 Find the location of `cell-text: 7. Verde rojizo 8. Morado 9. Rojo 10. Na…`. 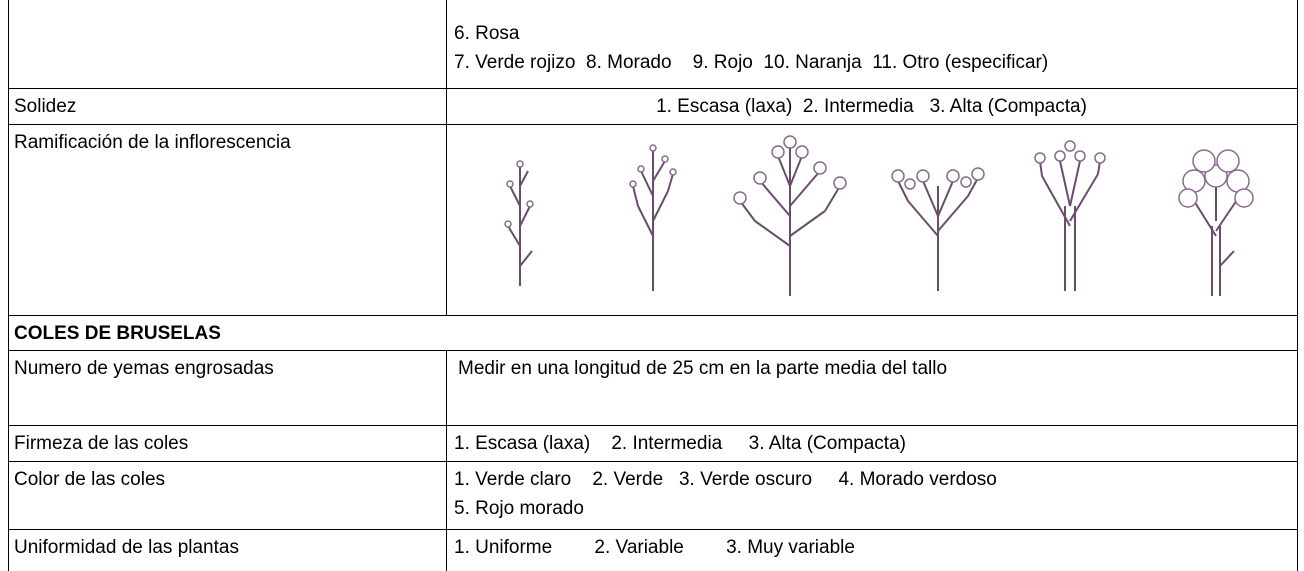

cell-text: 7. Verde rojizo 8. Morado 9. Rojo 10. Na… is located at coordinates (751, 62).